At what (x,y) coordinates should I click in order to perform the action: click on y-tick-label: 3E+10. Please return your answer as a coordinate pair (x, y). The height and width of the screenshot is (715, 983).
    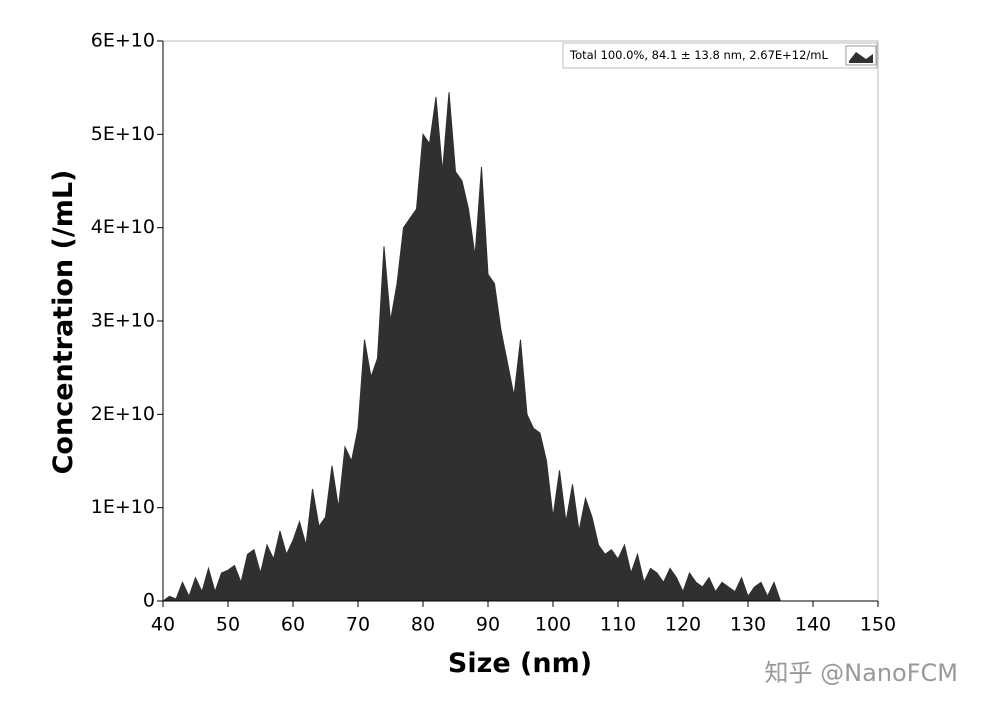
    Looking at the image, I should click on (123, 321).